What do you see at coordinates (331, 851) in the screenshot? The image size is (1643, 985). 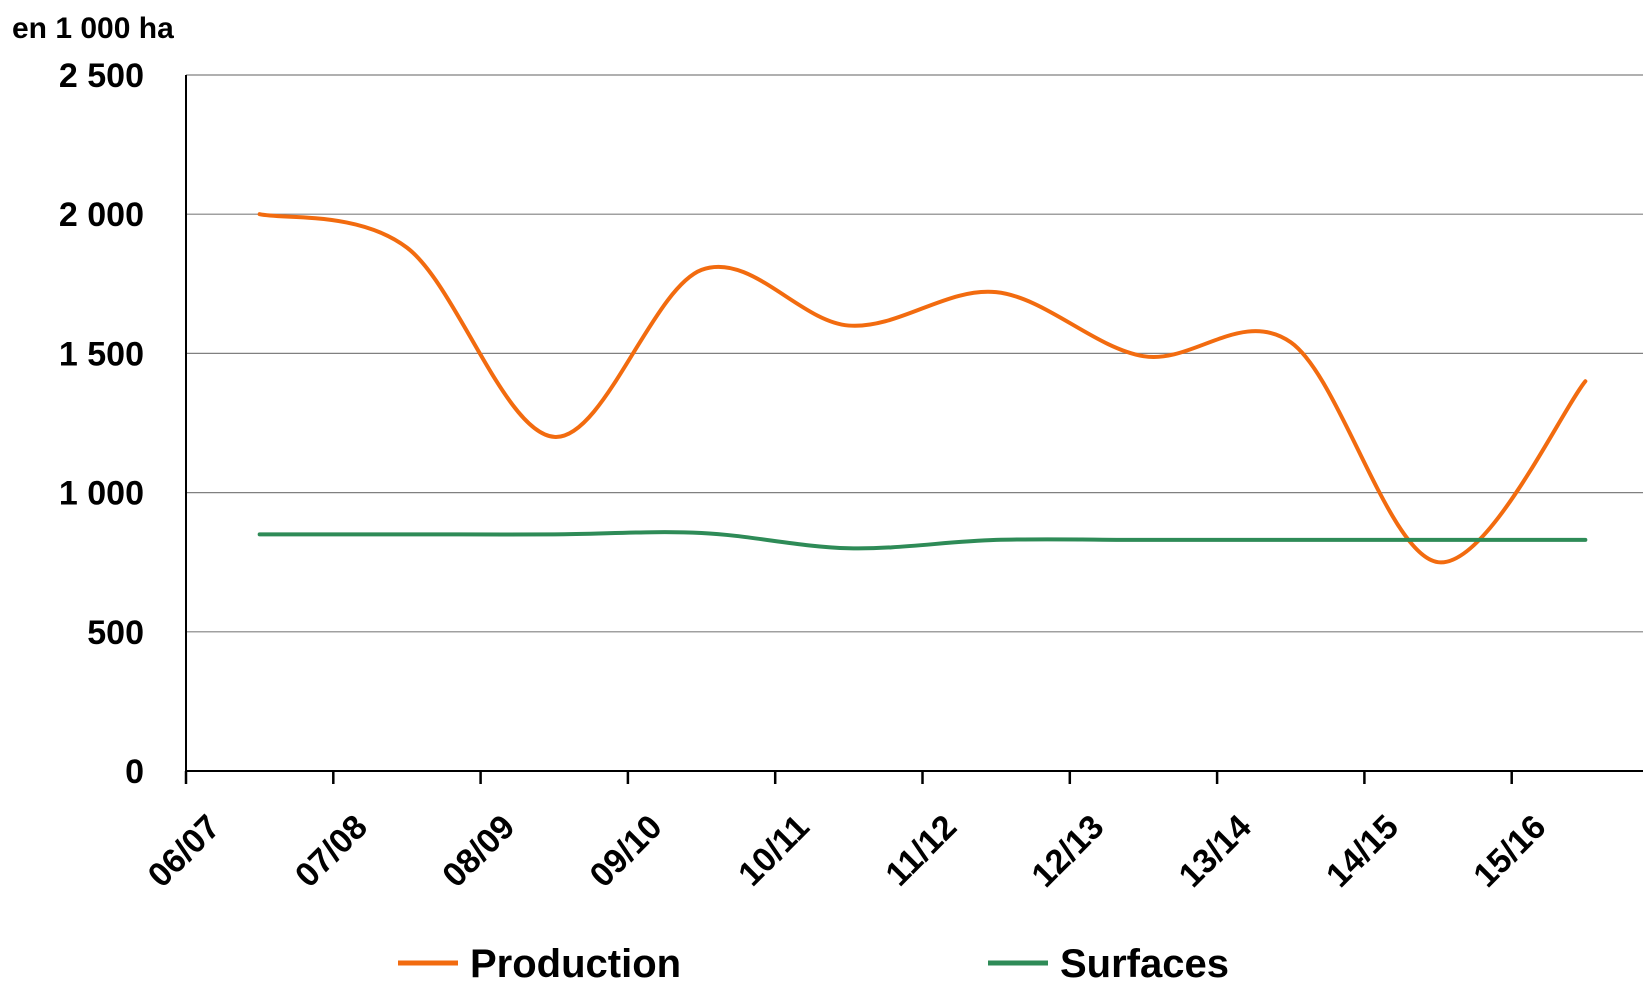 I see `x-tick-label: 07/08` at bounding box center [331, 851].